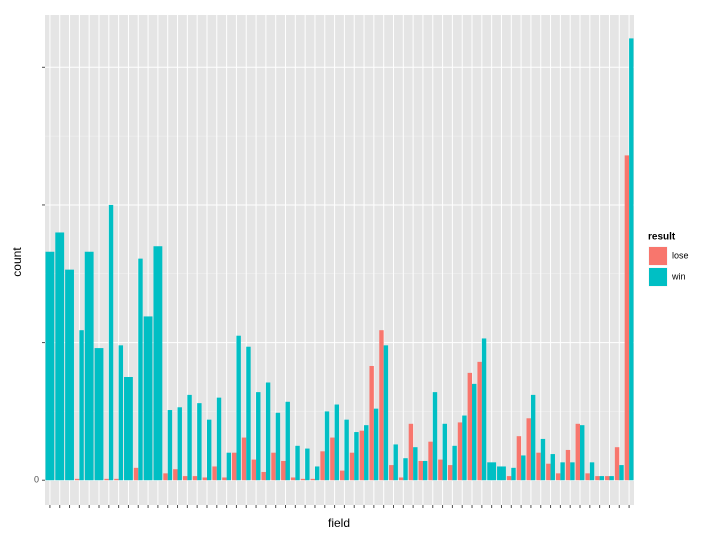 This screenshot has height=545, width=720. Describe the element at coordinates (36, 480) in the screenshot. I see `y-tick-label: 0` at that location.